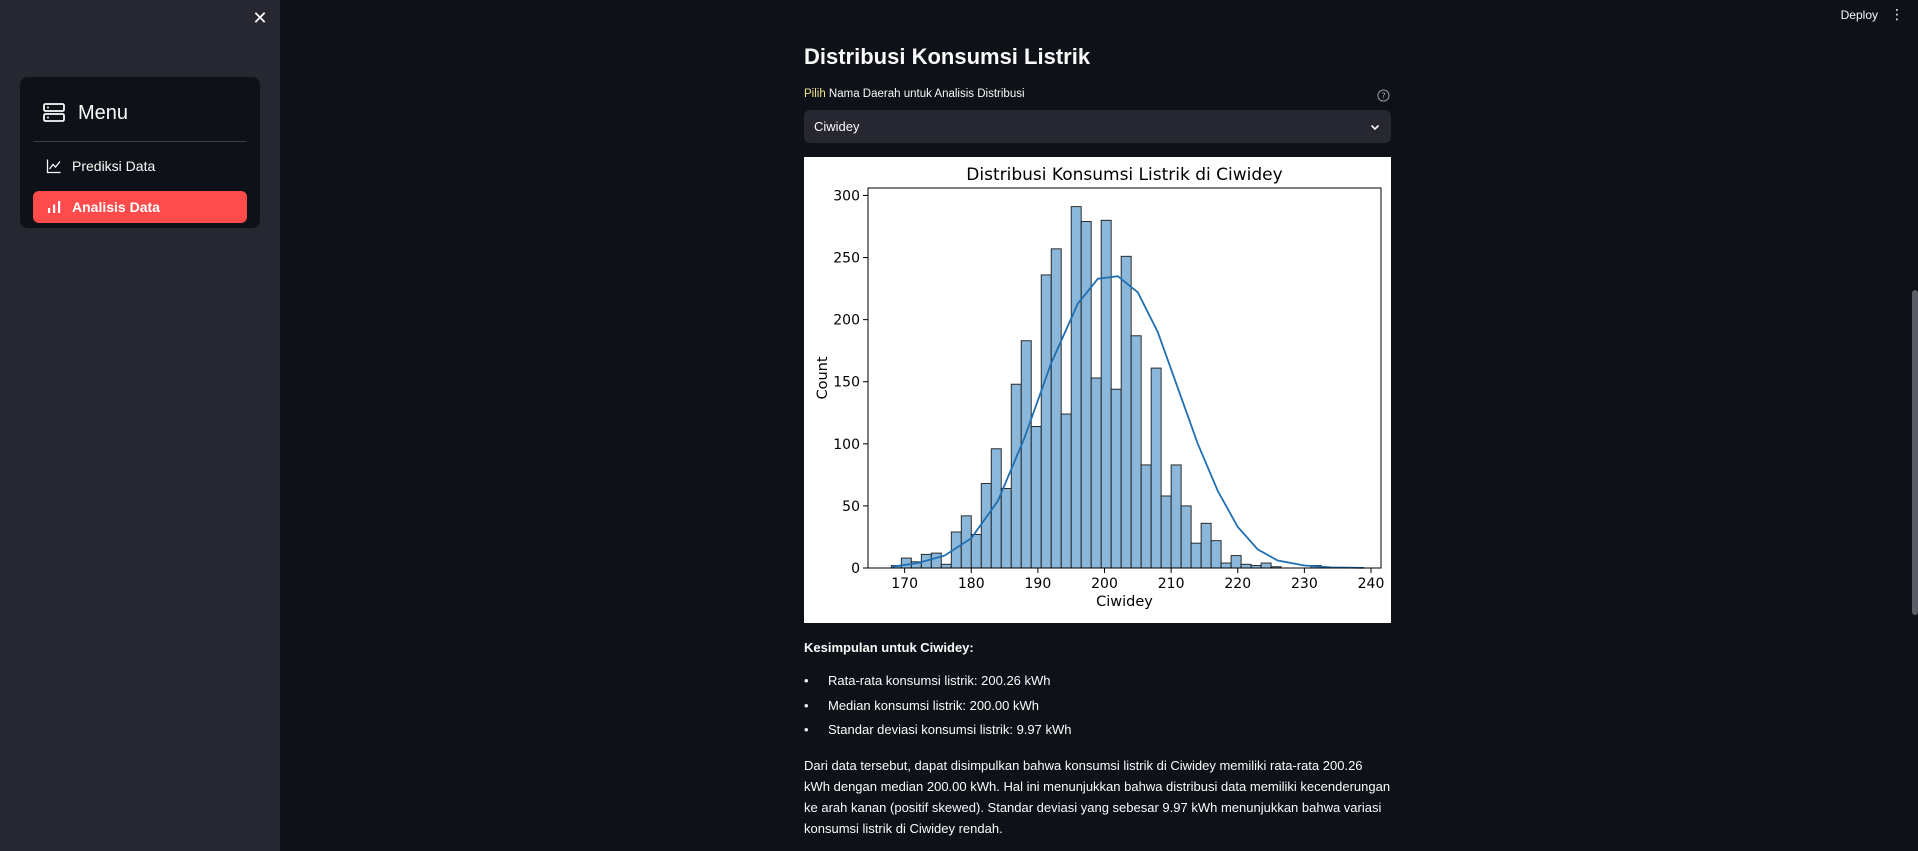  I want to click on sidebar-item-label: Analisis Data, so click(116, 207).